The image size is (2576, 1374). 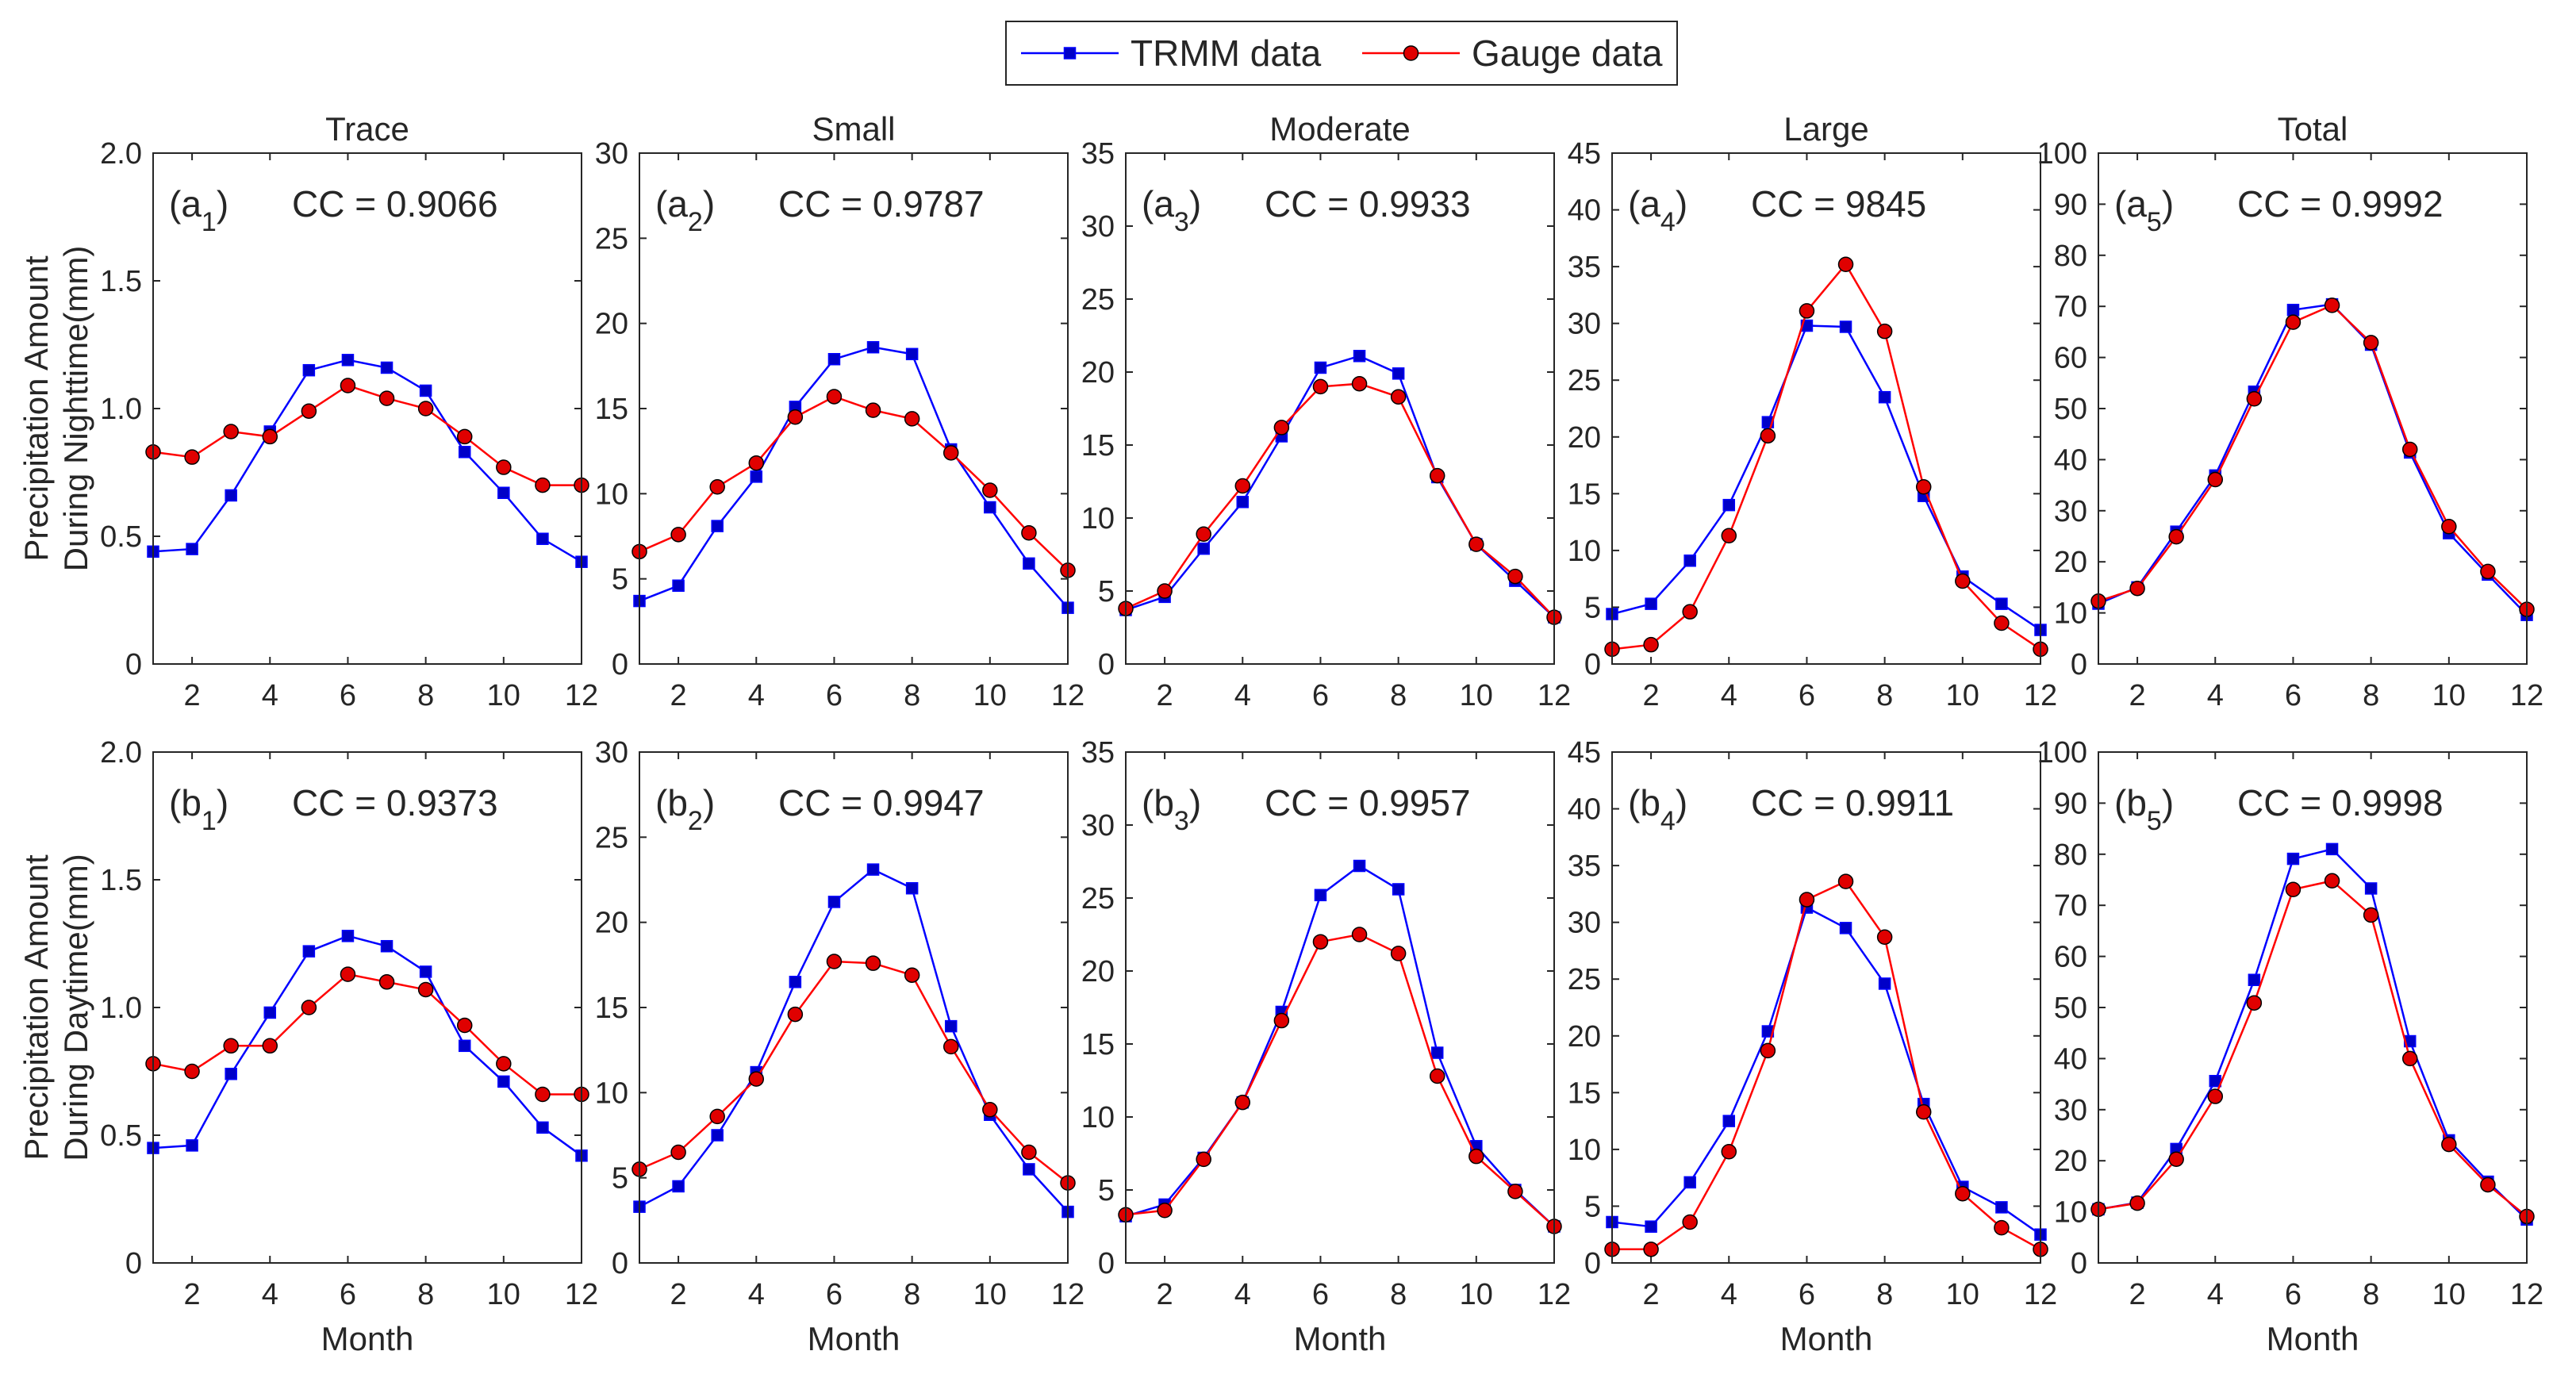 I want to click on correlation-coefficient: CC = 0.9947, so click(x=881, y=802).